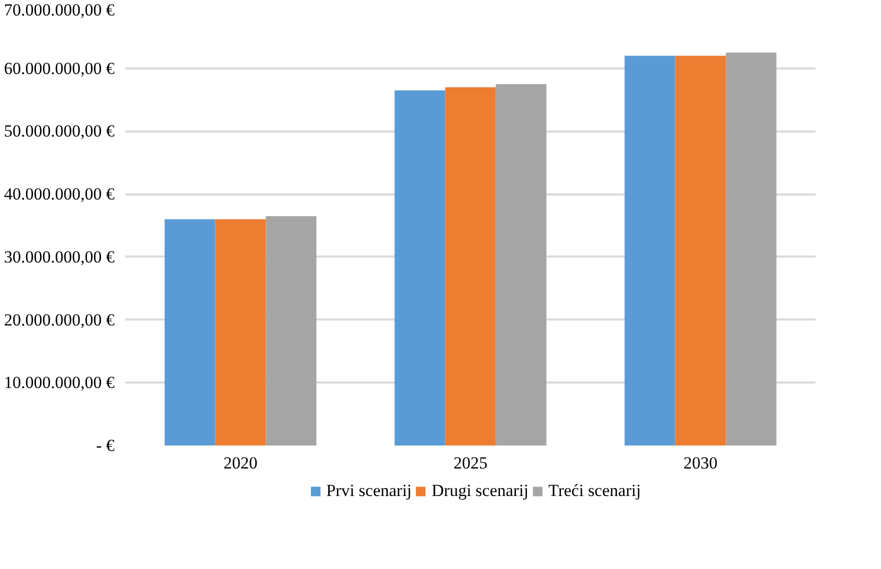 This screenshot has width=881, height=569. I want to click on y-tick-label: 20.000.000,00 €, so click(59, 320).